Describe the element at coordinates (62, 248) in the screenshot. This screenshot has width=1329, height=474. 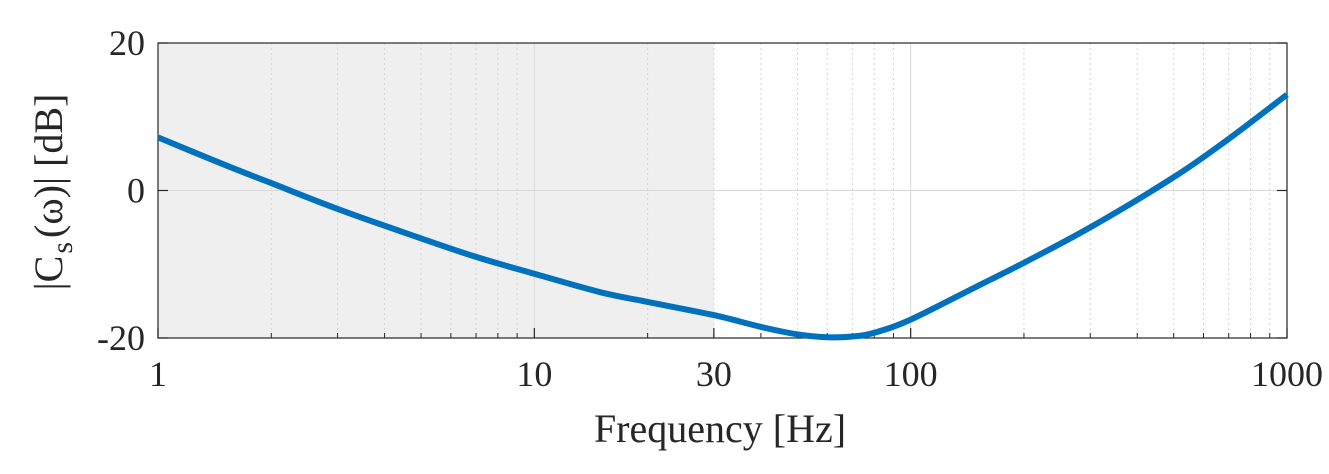
I see `y-axis-label-subscript: s` at that location.